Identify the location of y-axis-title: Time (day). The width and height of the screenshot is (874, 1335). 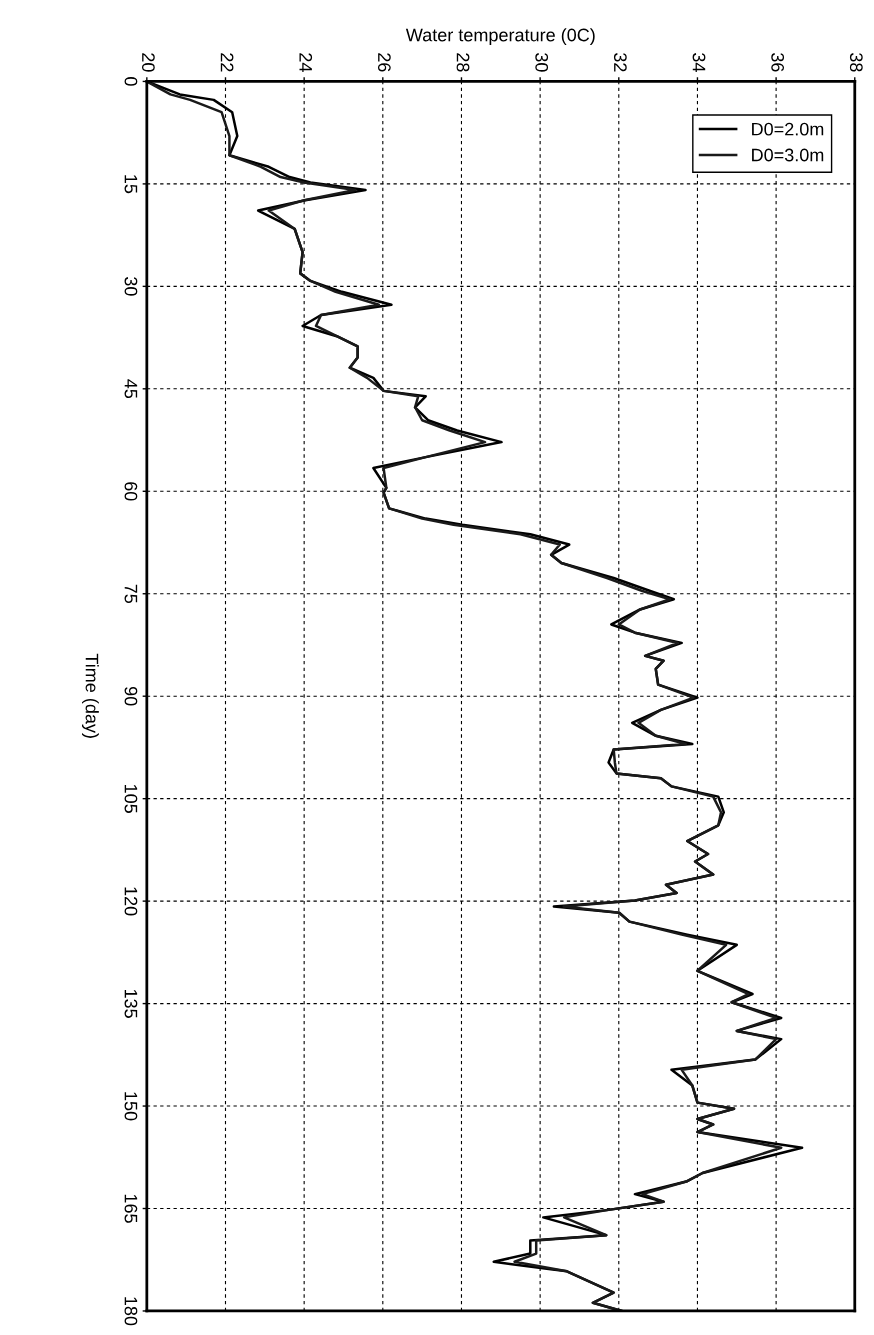
(90, 695).